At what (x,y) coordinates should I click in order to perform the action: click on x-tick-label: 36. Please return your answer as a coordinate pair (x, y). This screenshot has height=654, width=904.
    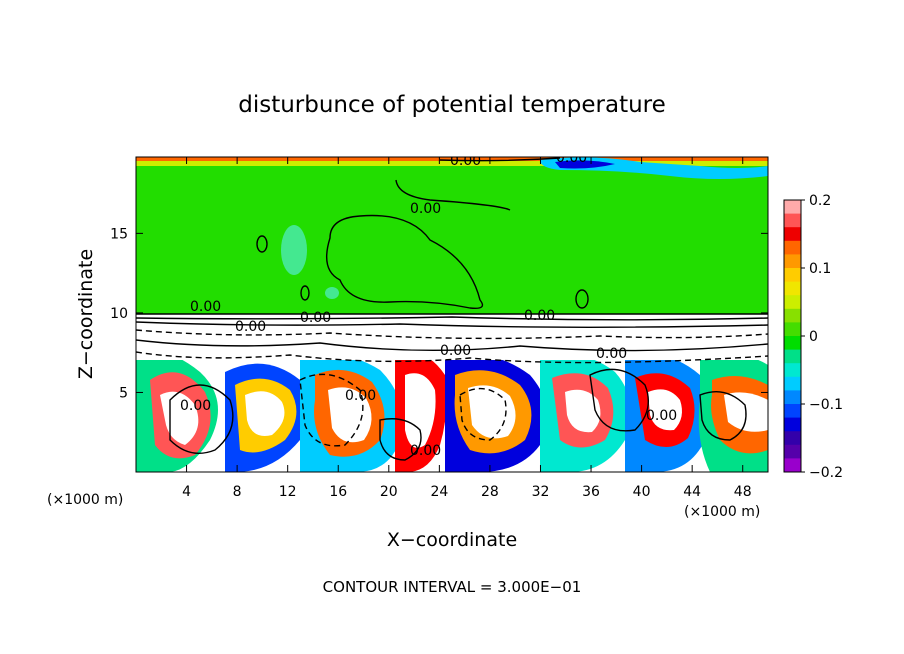
    Looking at the image, I should click on (591, 492).